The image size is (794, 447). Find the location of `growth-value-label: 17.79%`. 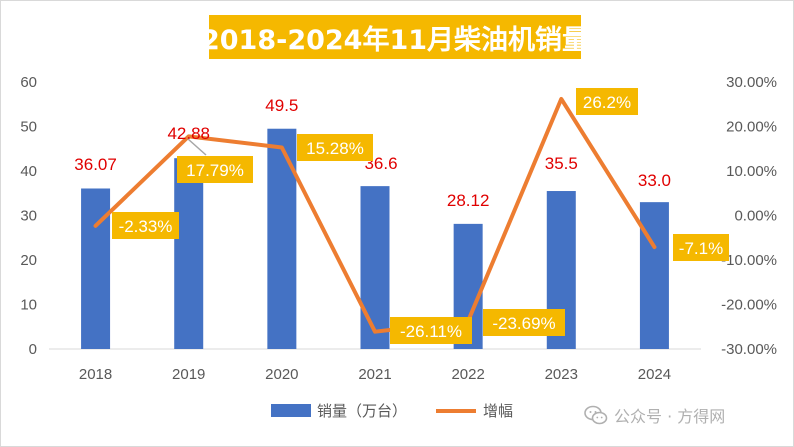

growth-value-label: 17.79% is located at coordinates (215, 170).